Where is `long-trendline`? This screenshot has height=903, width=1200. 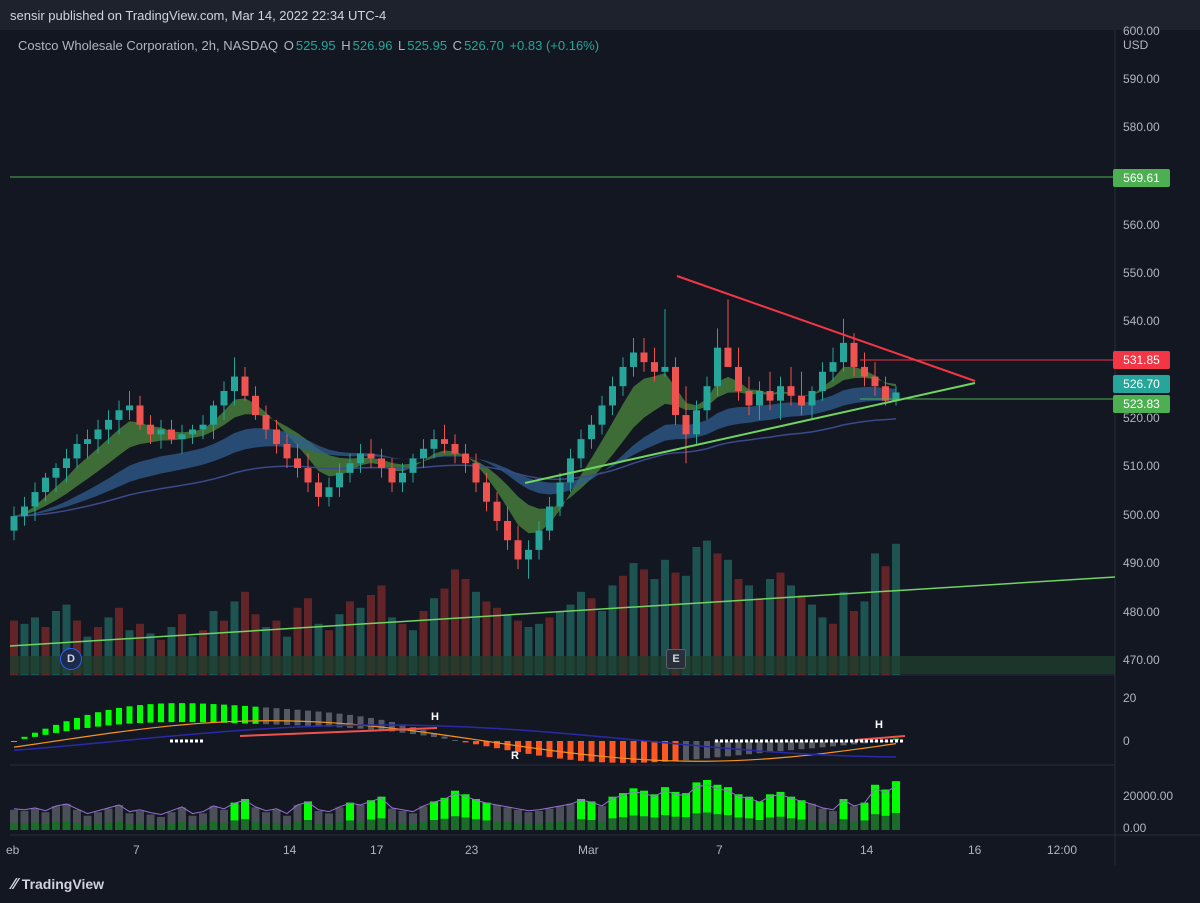 long-trendline is located at coordinates (562, 611).